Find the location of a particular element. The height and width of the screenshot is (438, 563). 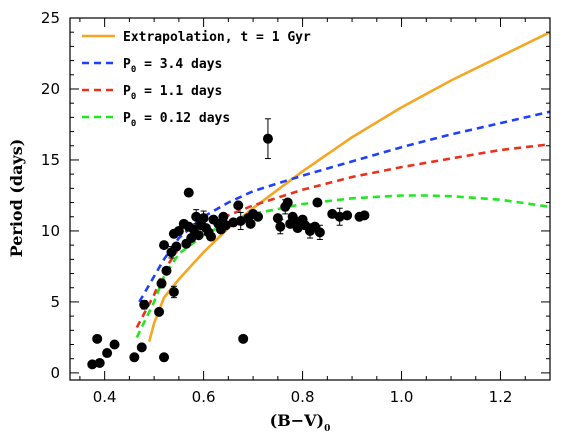

legend-label-1: P0 = 3.4 days is located at coordinates (172, 66).